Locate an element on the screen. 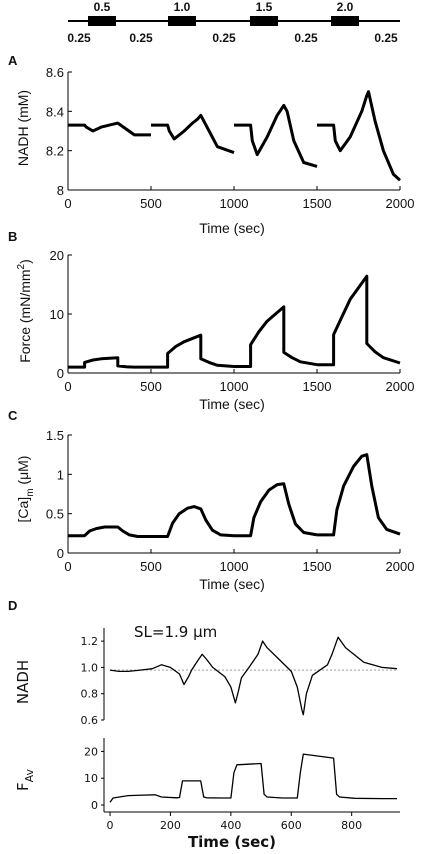 The width and height of the screenshot is (434, 854). panel-a-series is located at coordinates (234, 136).